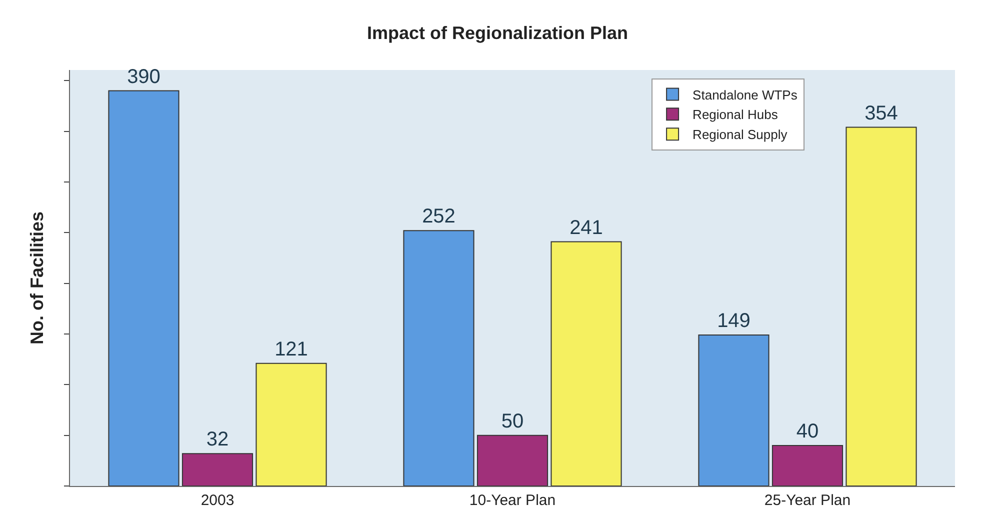  Describe the element at coordinates (740, 134) in the screenshot. I see `legend-label: Regional Supply` at that location.